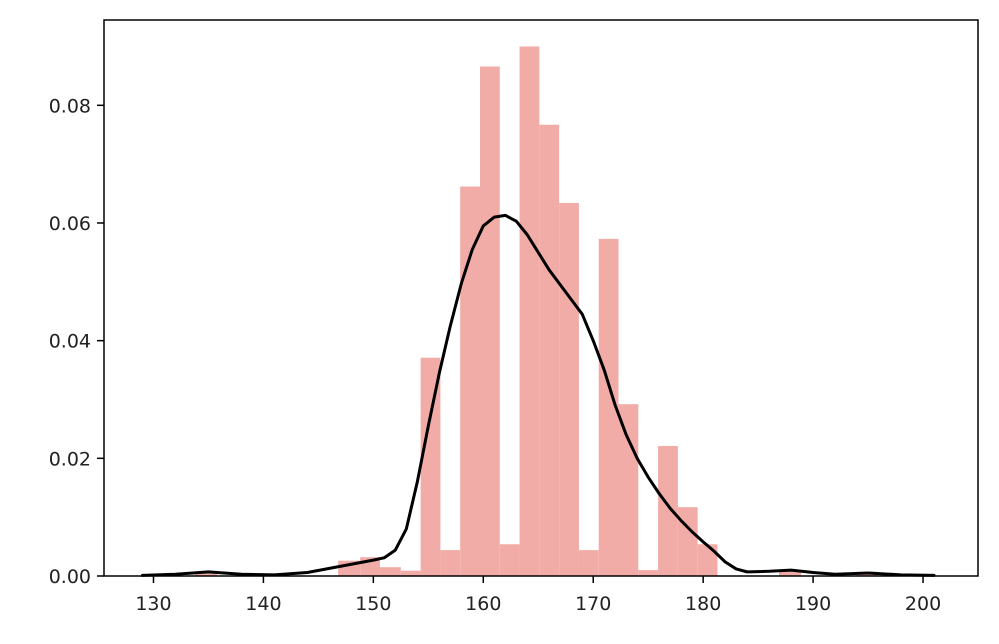 This screenshot has width=999, height=644. I want to click on x-tick-label: 160, so click(483, 604).